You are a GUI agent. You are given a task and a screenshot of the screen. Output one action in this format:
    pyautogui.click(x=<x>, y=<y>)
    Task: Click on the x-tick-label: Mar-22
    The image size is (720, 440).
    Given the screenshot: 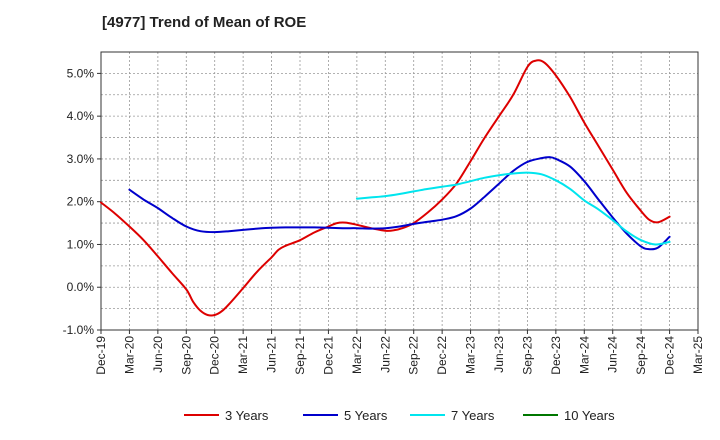 What is the action you would take?
    pyautogui.click(x=357, y=355)
    